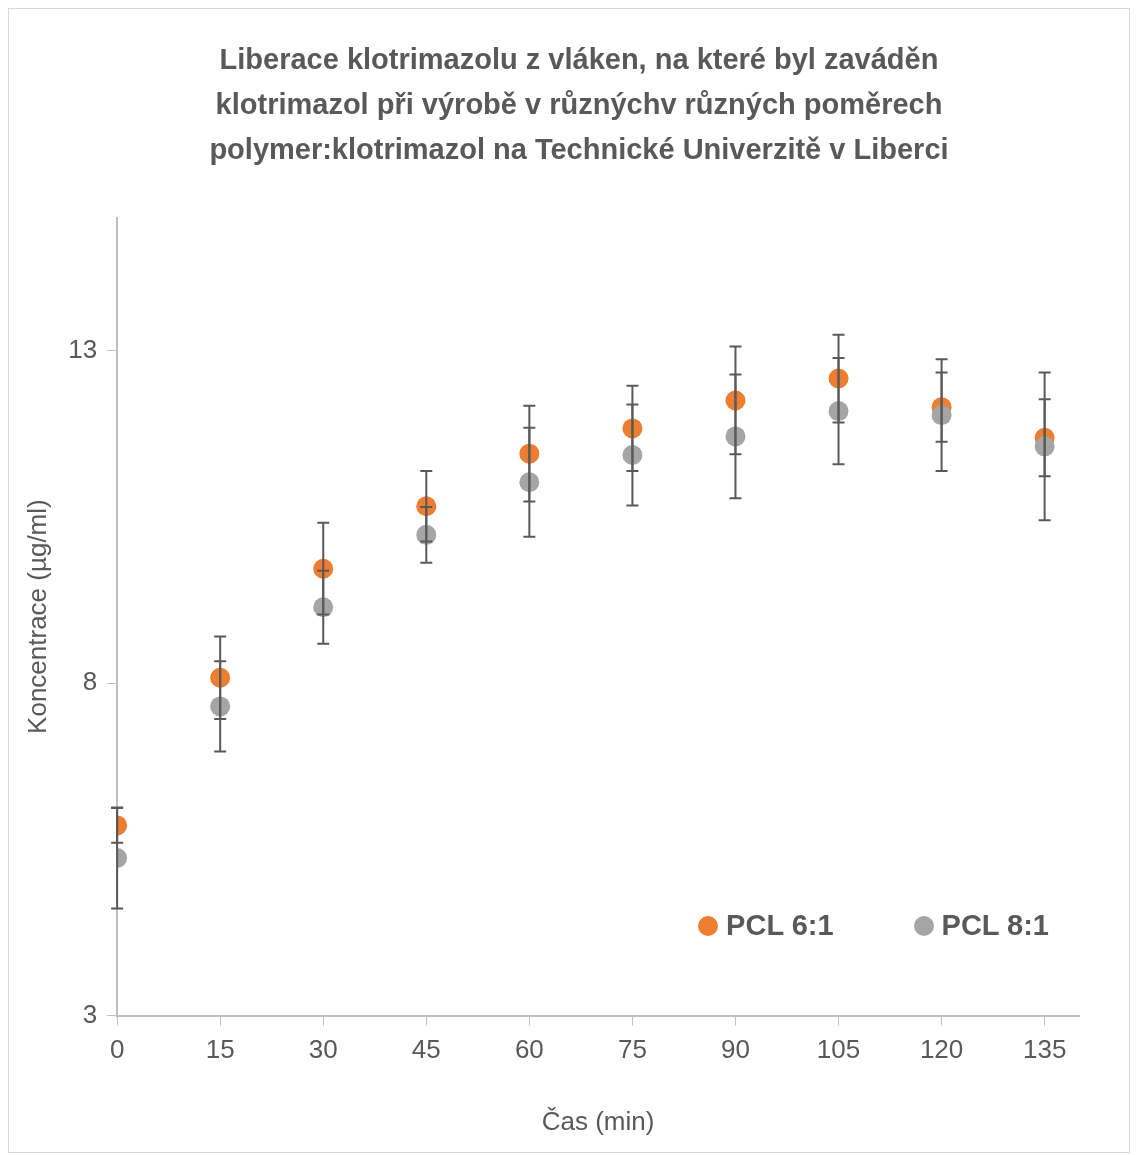 This screenshot has width=1139, height=1155. Describe the element at coordinates (598, 1120) in the screenshot. I see `x-axis-title: Čas (min)` at that location.